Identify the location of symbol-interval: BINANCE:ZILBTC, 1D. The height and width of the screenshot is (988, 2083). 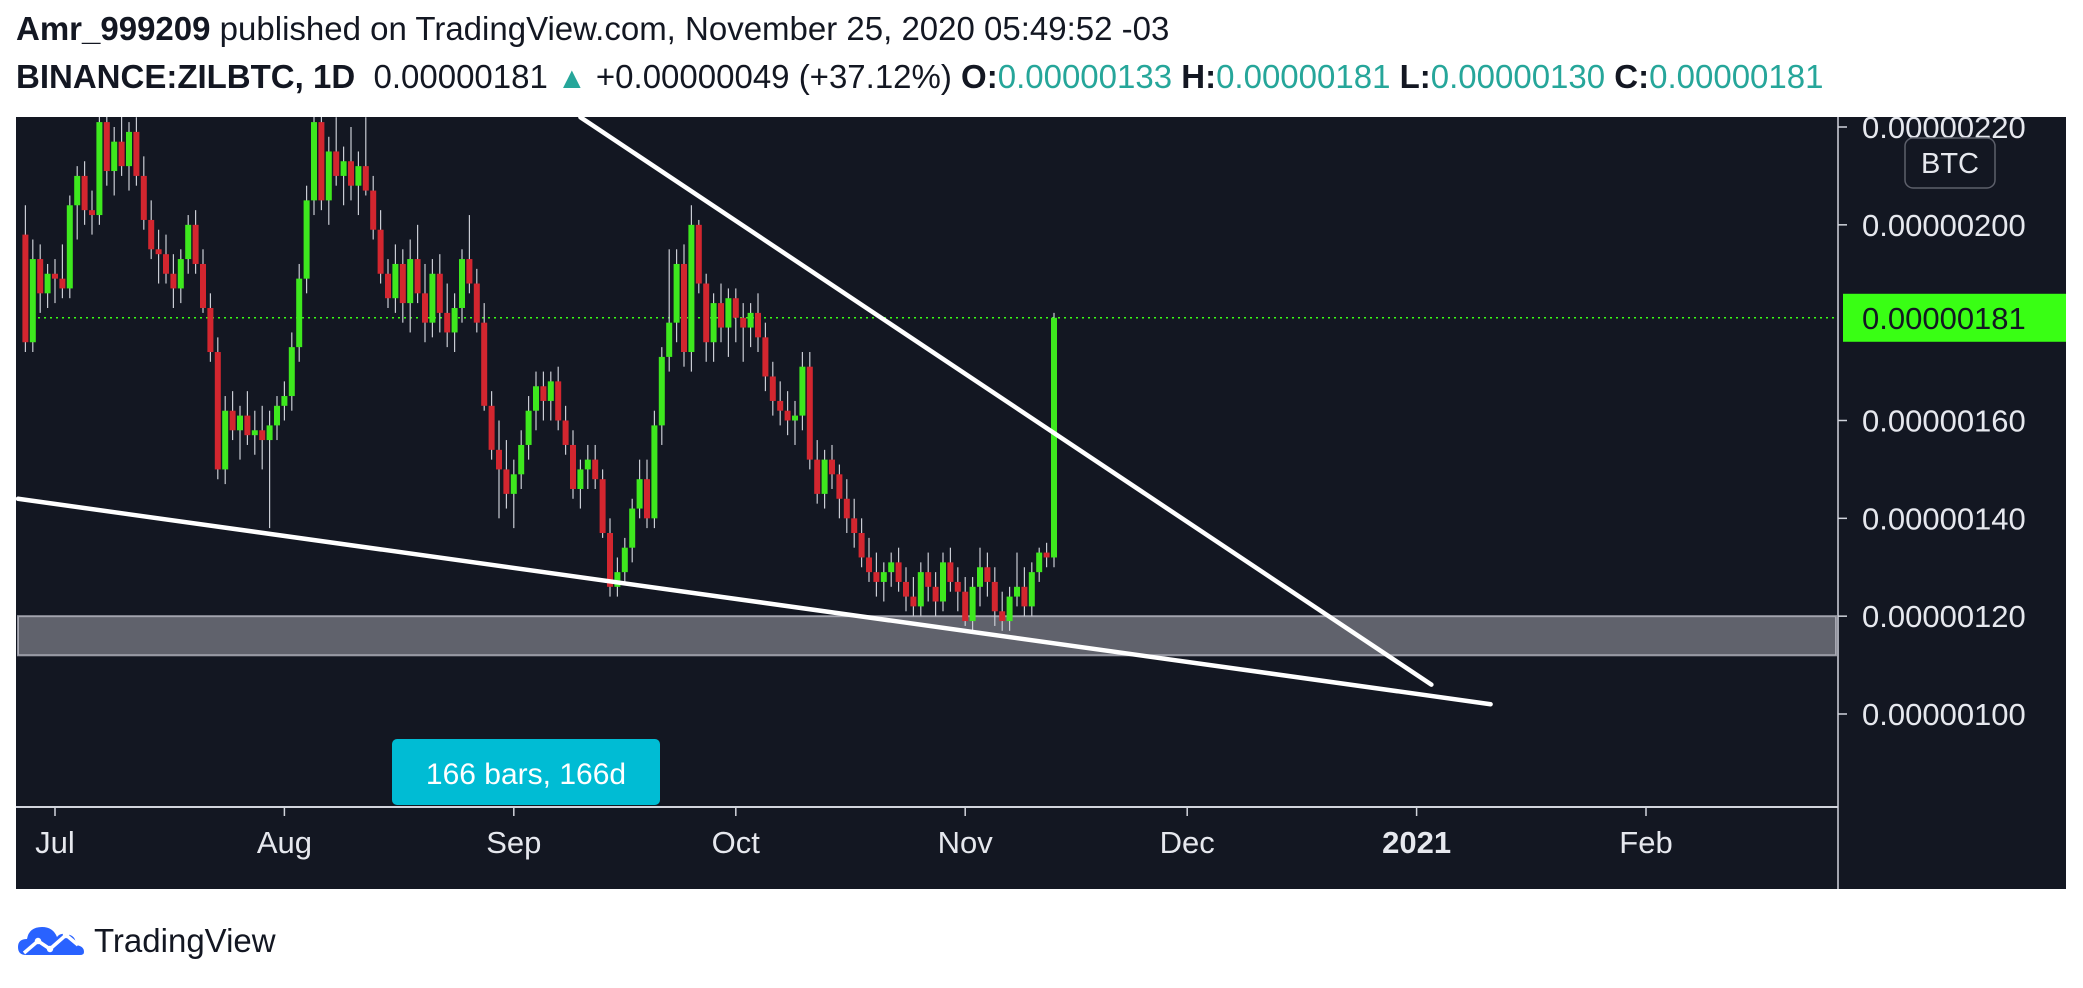
(186, 76).